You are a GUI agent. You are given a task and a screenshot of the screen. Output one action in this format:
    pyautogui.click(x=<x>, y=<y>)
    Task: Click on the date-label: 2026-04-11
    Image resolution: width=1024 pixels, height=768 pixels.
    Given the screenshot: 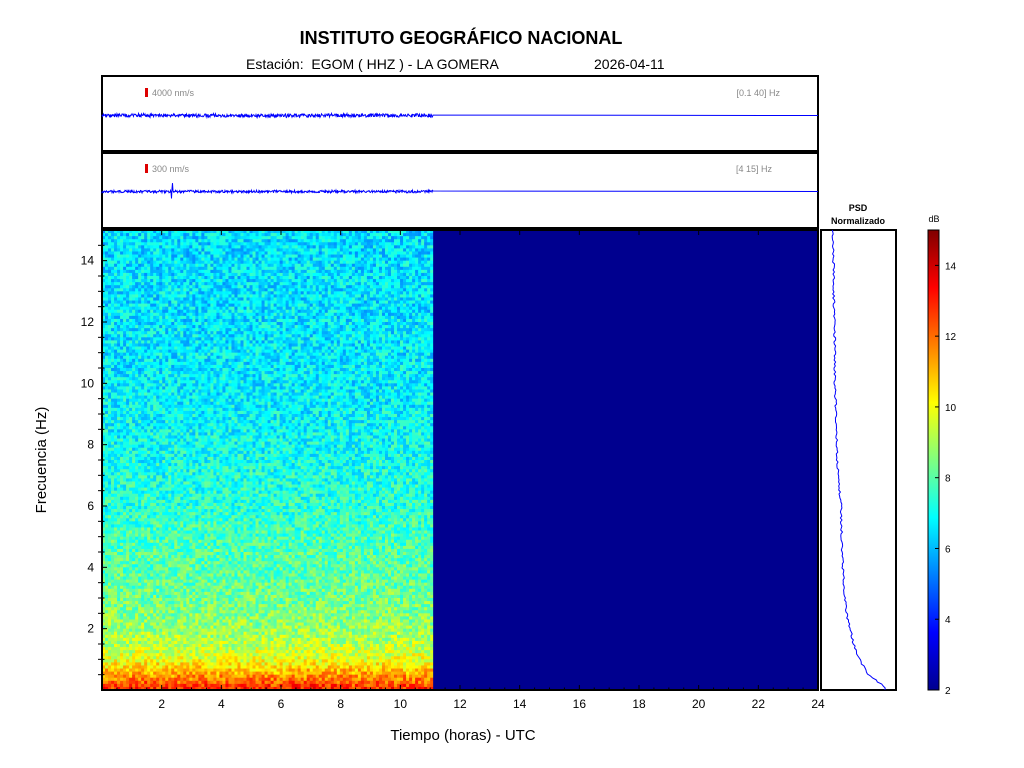 What is the action you would take?
    pyautogui.click(x=629, y=64)
    